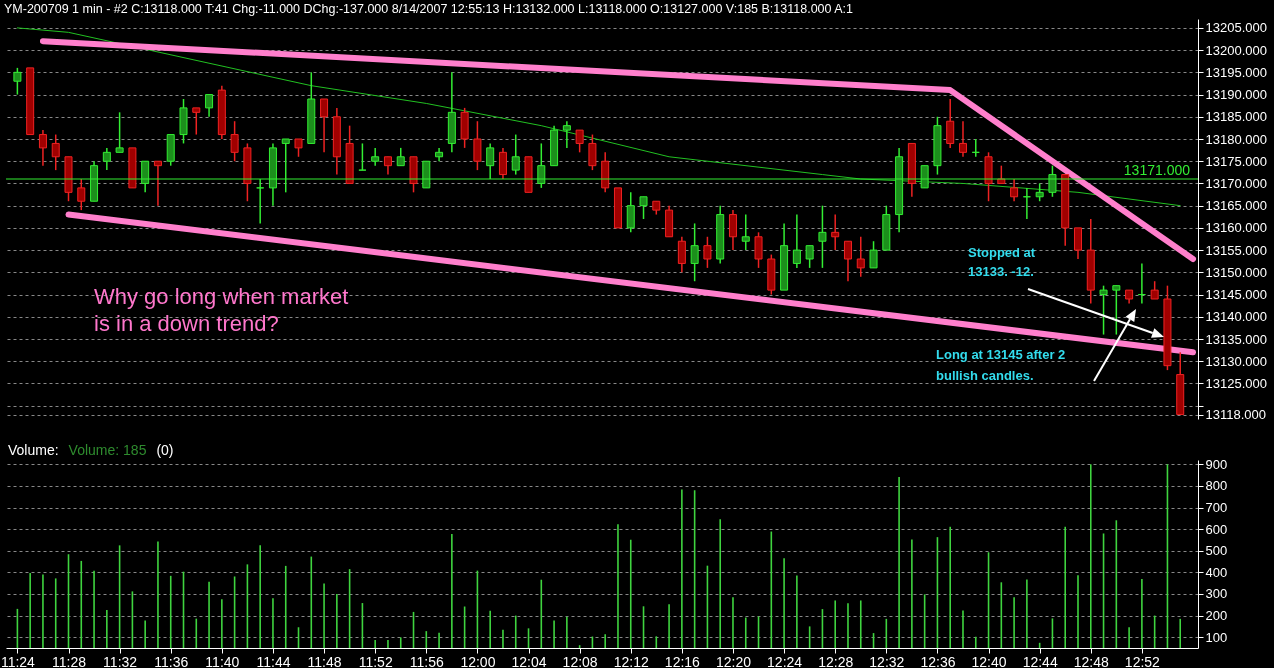 This screenshot has width=1274, height=668. I want to click on y-tick-label: 500, so click(1216, 551).